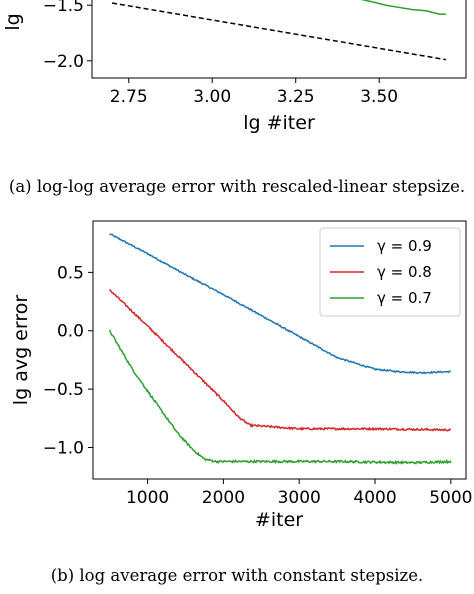 The height and width of the screenshot is (594, 474). What do you see at coordinates (63, 62) in the screenshot?
I see `top-y-tick-label-1: −2.0` at bounding box center [63, 62].